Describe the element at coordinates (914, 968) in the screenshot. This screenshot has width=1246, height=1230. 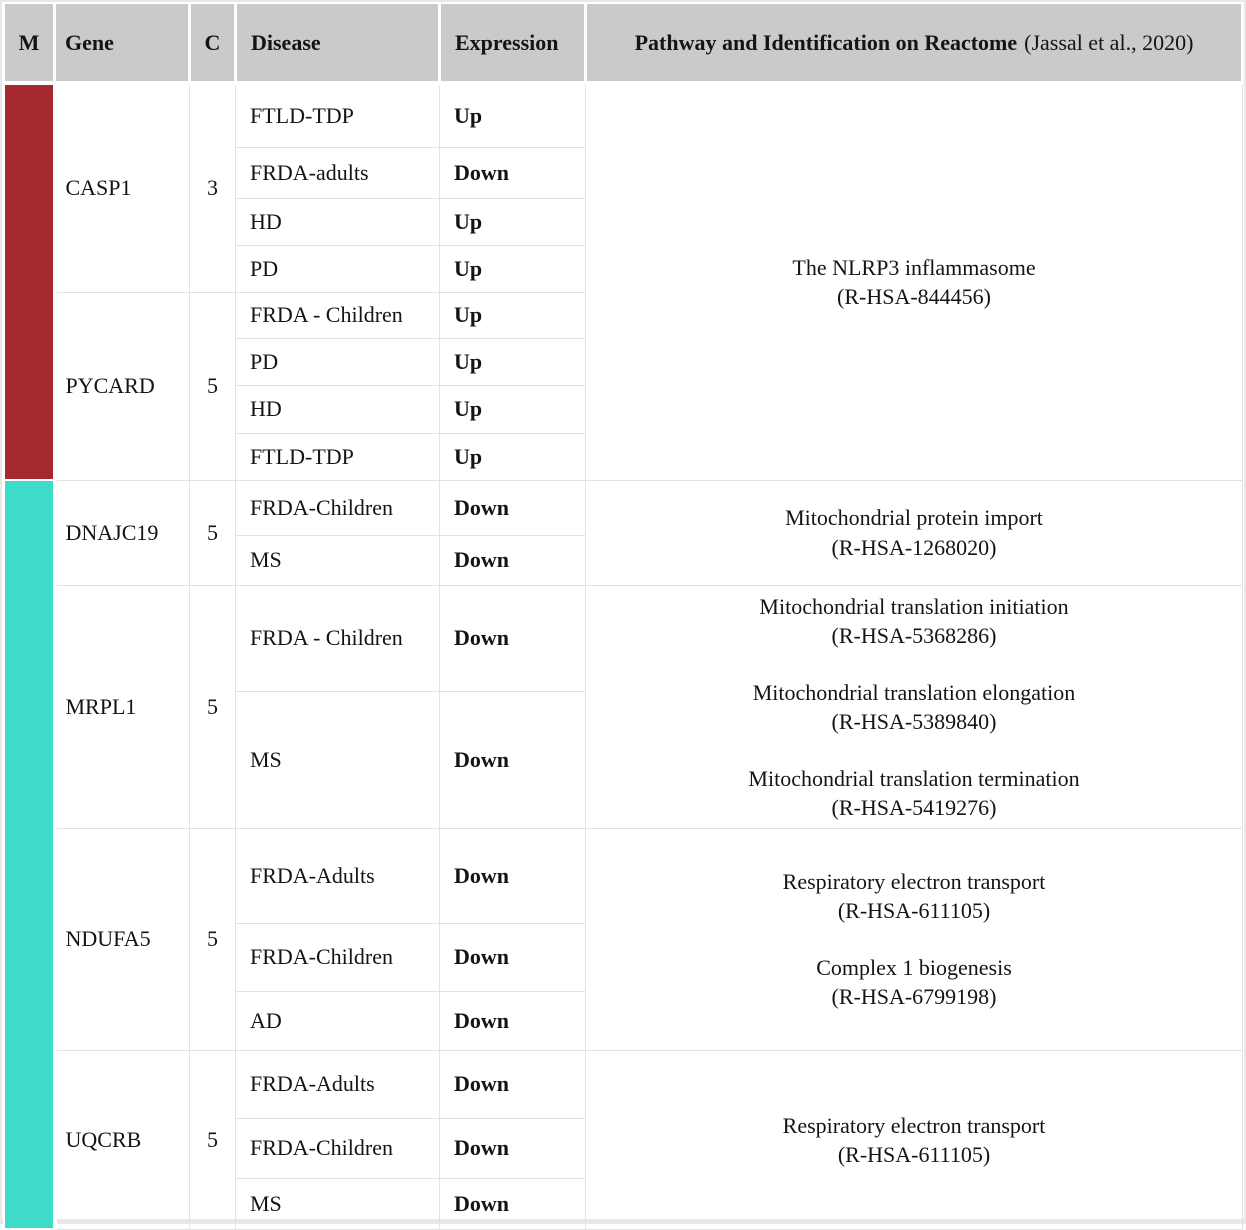
I see `pathway-name: Complex 1 biogenesis` at that location.